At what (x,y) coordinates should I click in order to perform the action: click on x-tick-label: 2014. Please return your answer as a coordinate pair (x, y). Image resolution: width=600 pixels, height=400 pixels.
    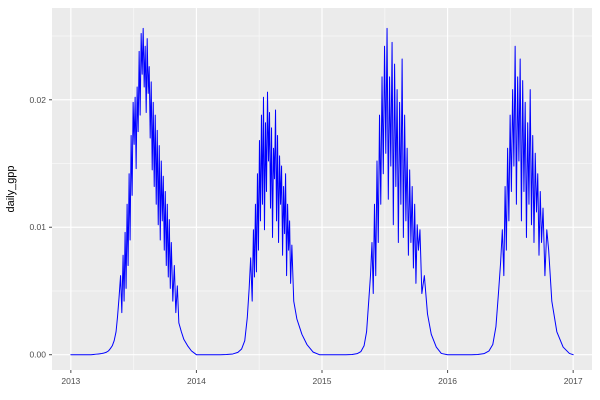
    Looking at the image, I should click on (196, 381).